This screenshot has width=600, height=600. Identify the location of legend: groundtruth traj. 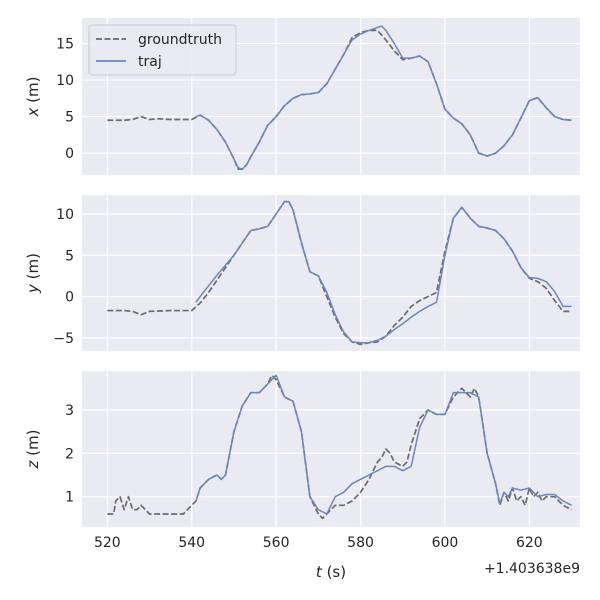
(162, 50).